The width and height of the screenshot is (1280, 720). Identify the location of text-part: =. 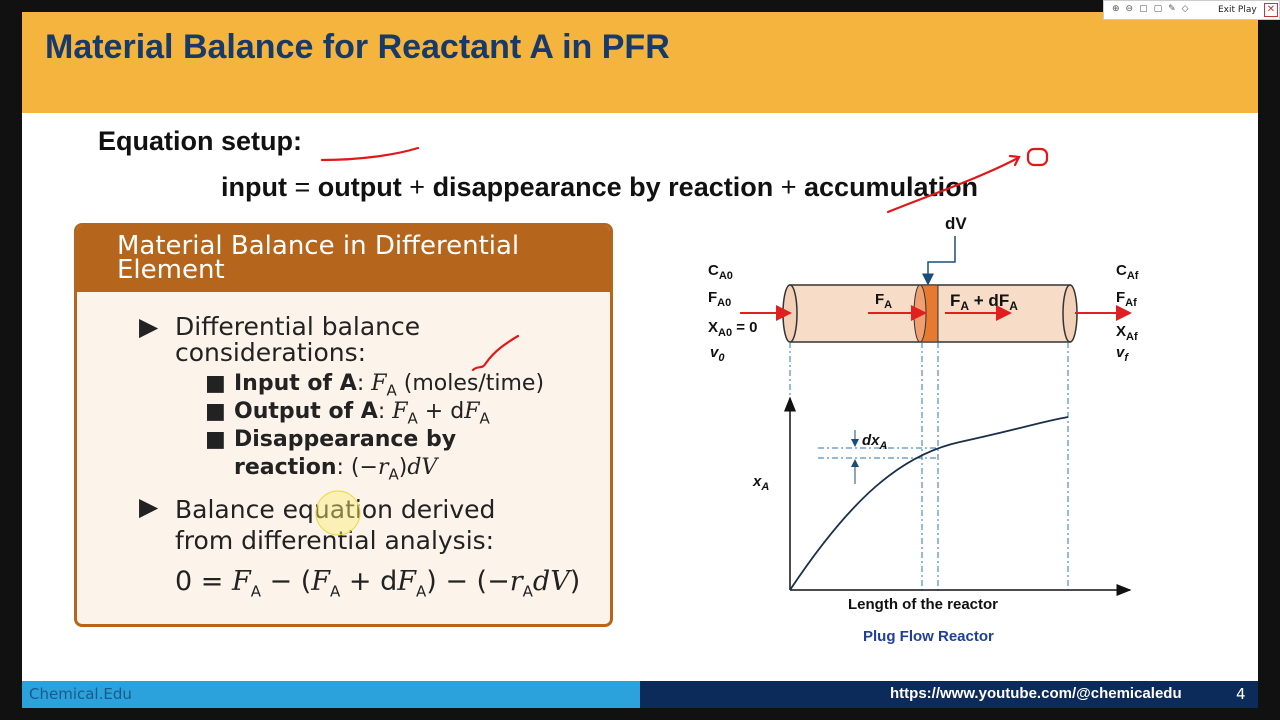
(302, 187).